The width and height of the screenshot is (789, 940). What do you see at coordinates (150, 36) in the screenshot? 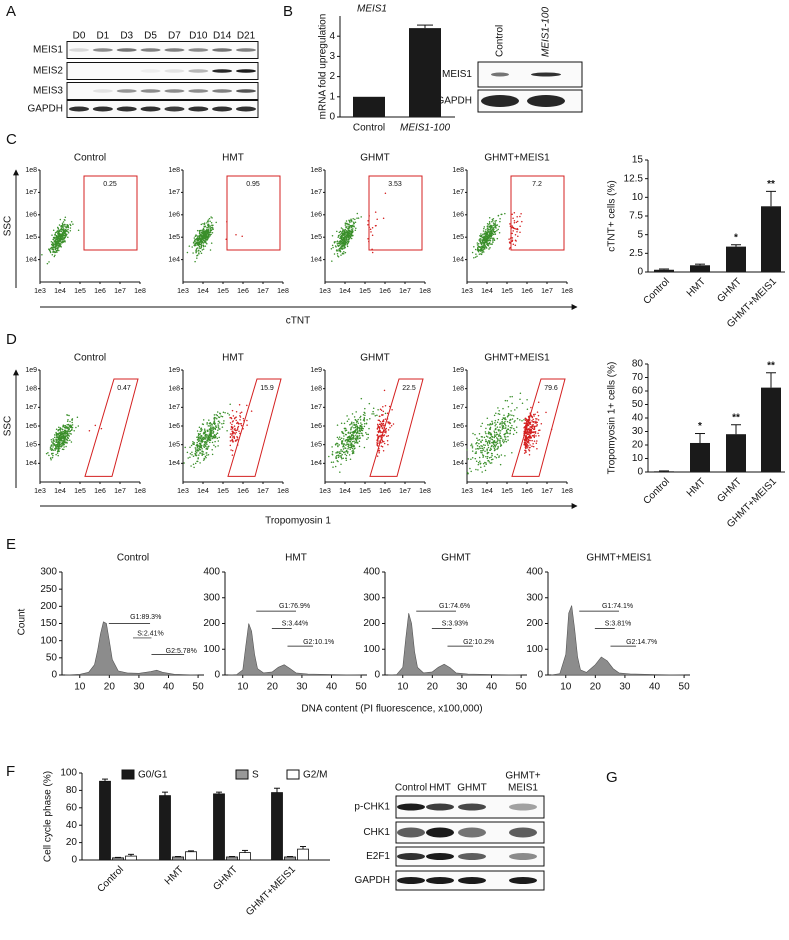
I see `lane-label: D5` at bounding box center [150, 36].